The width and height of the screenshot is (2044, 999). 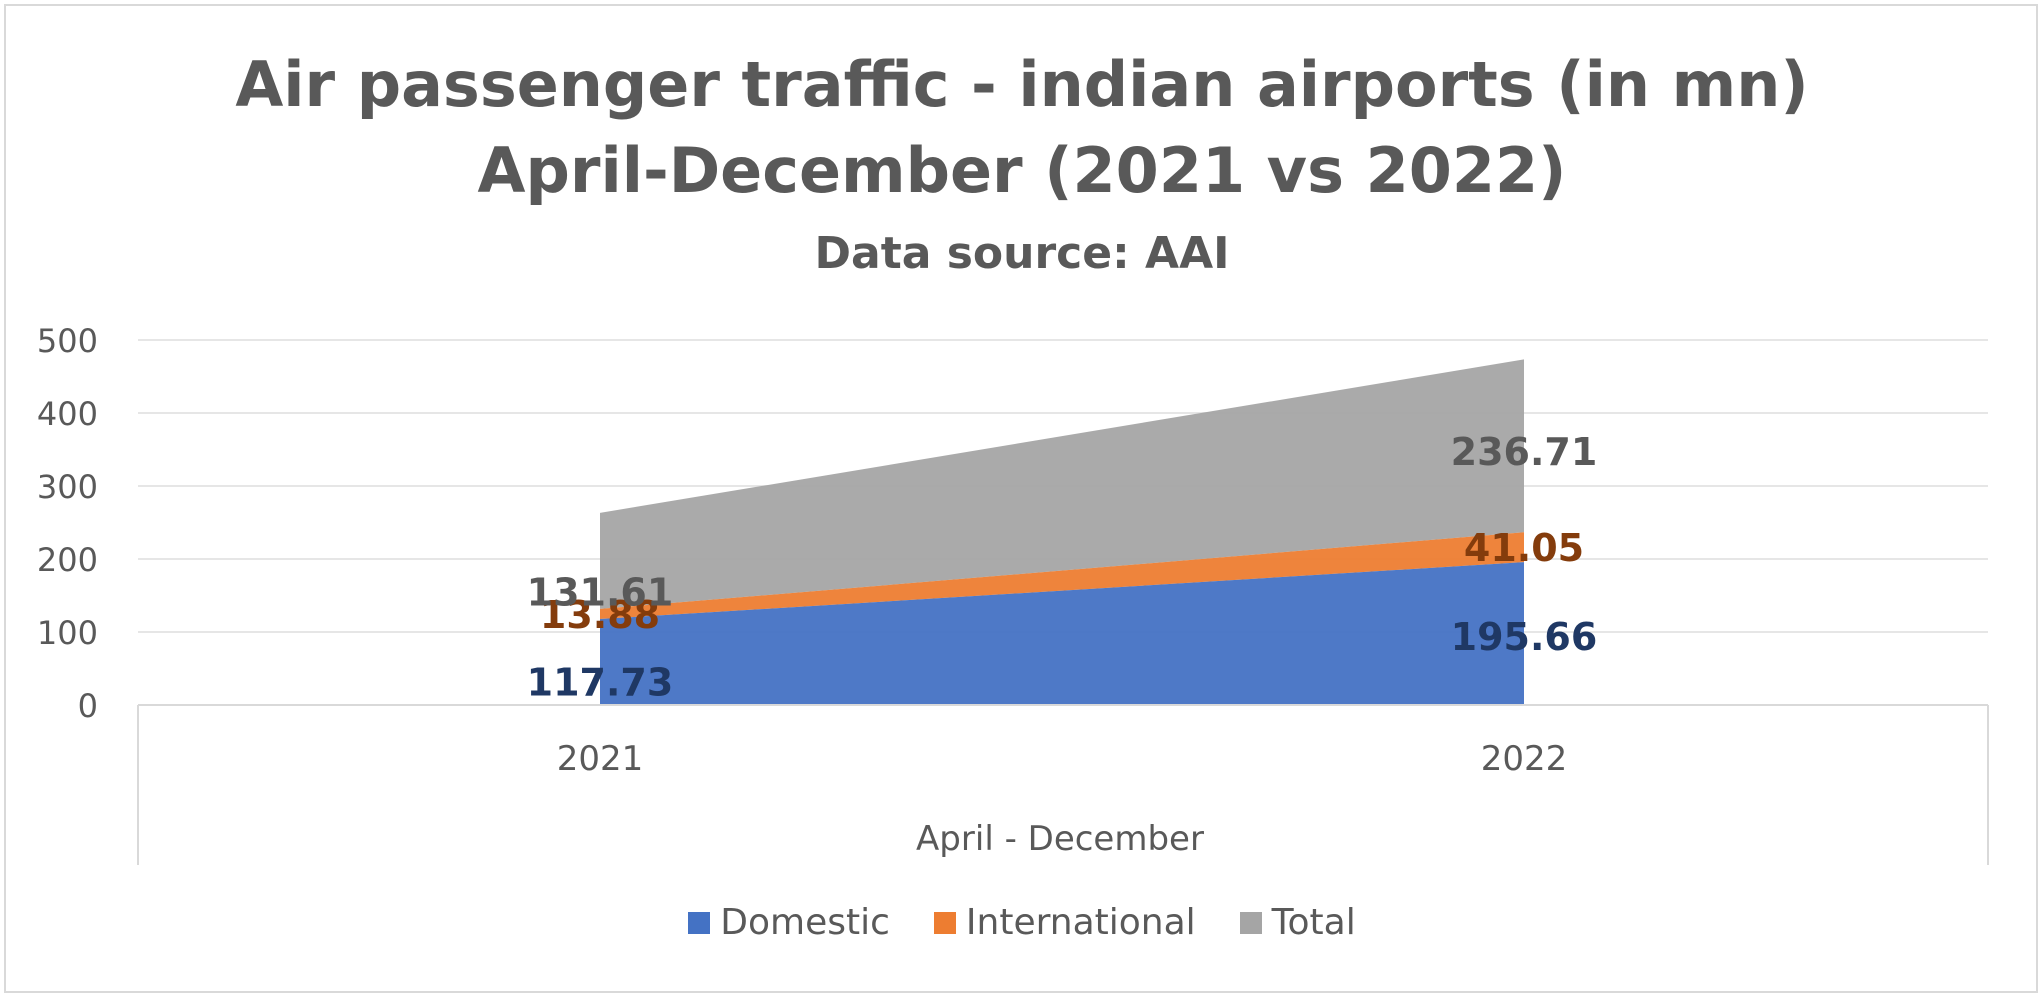 I want to click on data-label-domestic: 195.66, so click(x=1524, y=637).